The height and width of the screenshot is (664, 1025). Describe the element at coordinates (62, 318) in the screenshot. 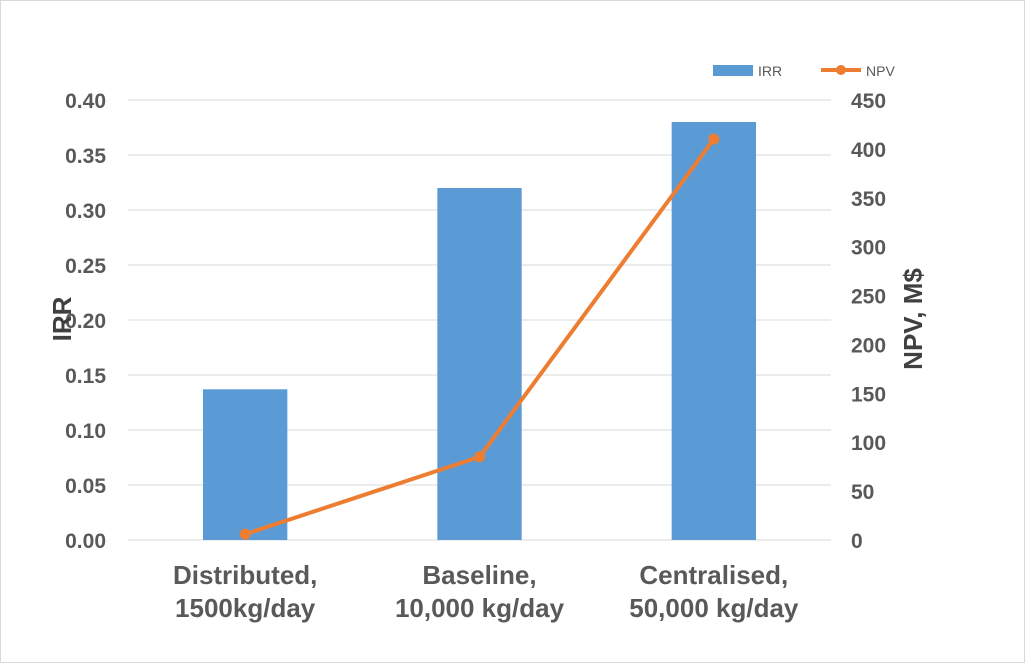

I see `left-axis-title: IRR` at that location.